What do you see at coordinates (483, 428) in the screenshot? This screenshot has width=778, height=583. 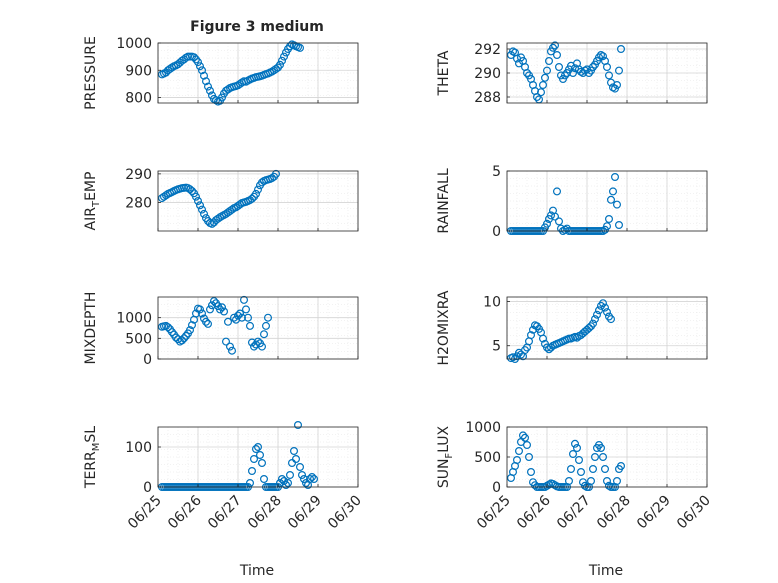 I see `y-tick-label: 1000` at bounding box center [483, 428].